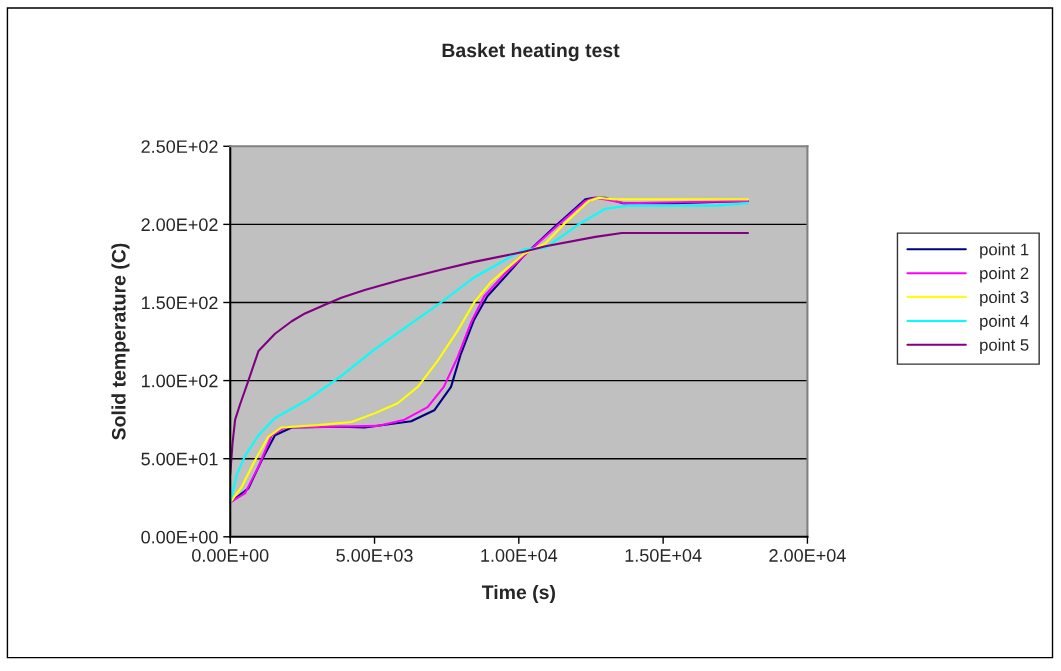 The width and height of the screenshot is (1061, 671). I want to click on y-tick-label: 0.00E+00, so click(179, 537).